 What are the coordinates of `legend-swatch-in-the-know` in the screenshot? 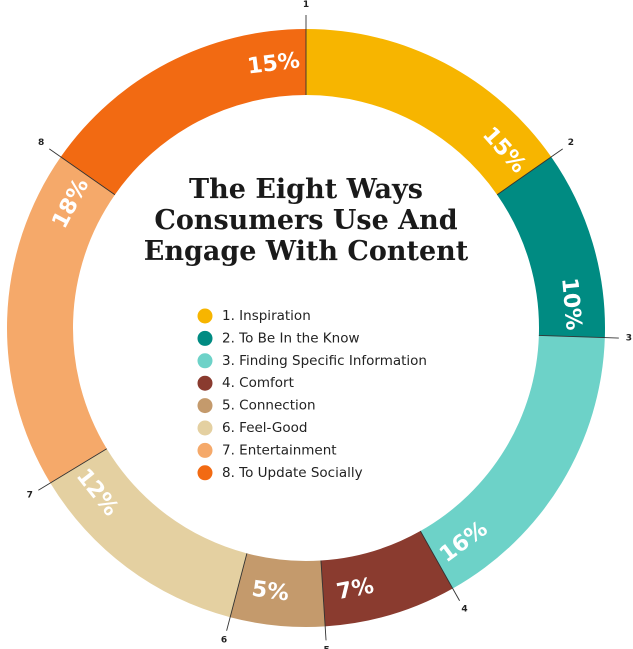 It's located at (205, 338).